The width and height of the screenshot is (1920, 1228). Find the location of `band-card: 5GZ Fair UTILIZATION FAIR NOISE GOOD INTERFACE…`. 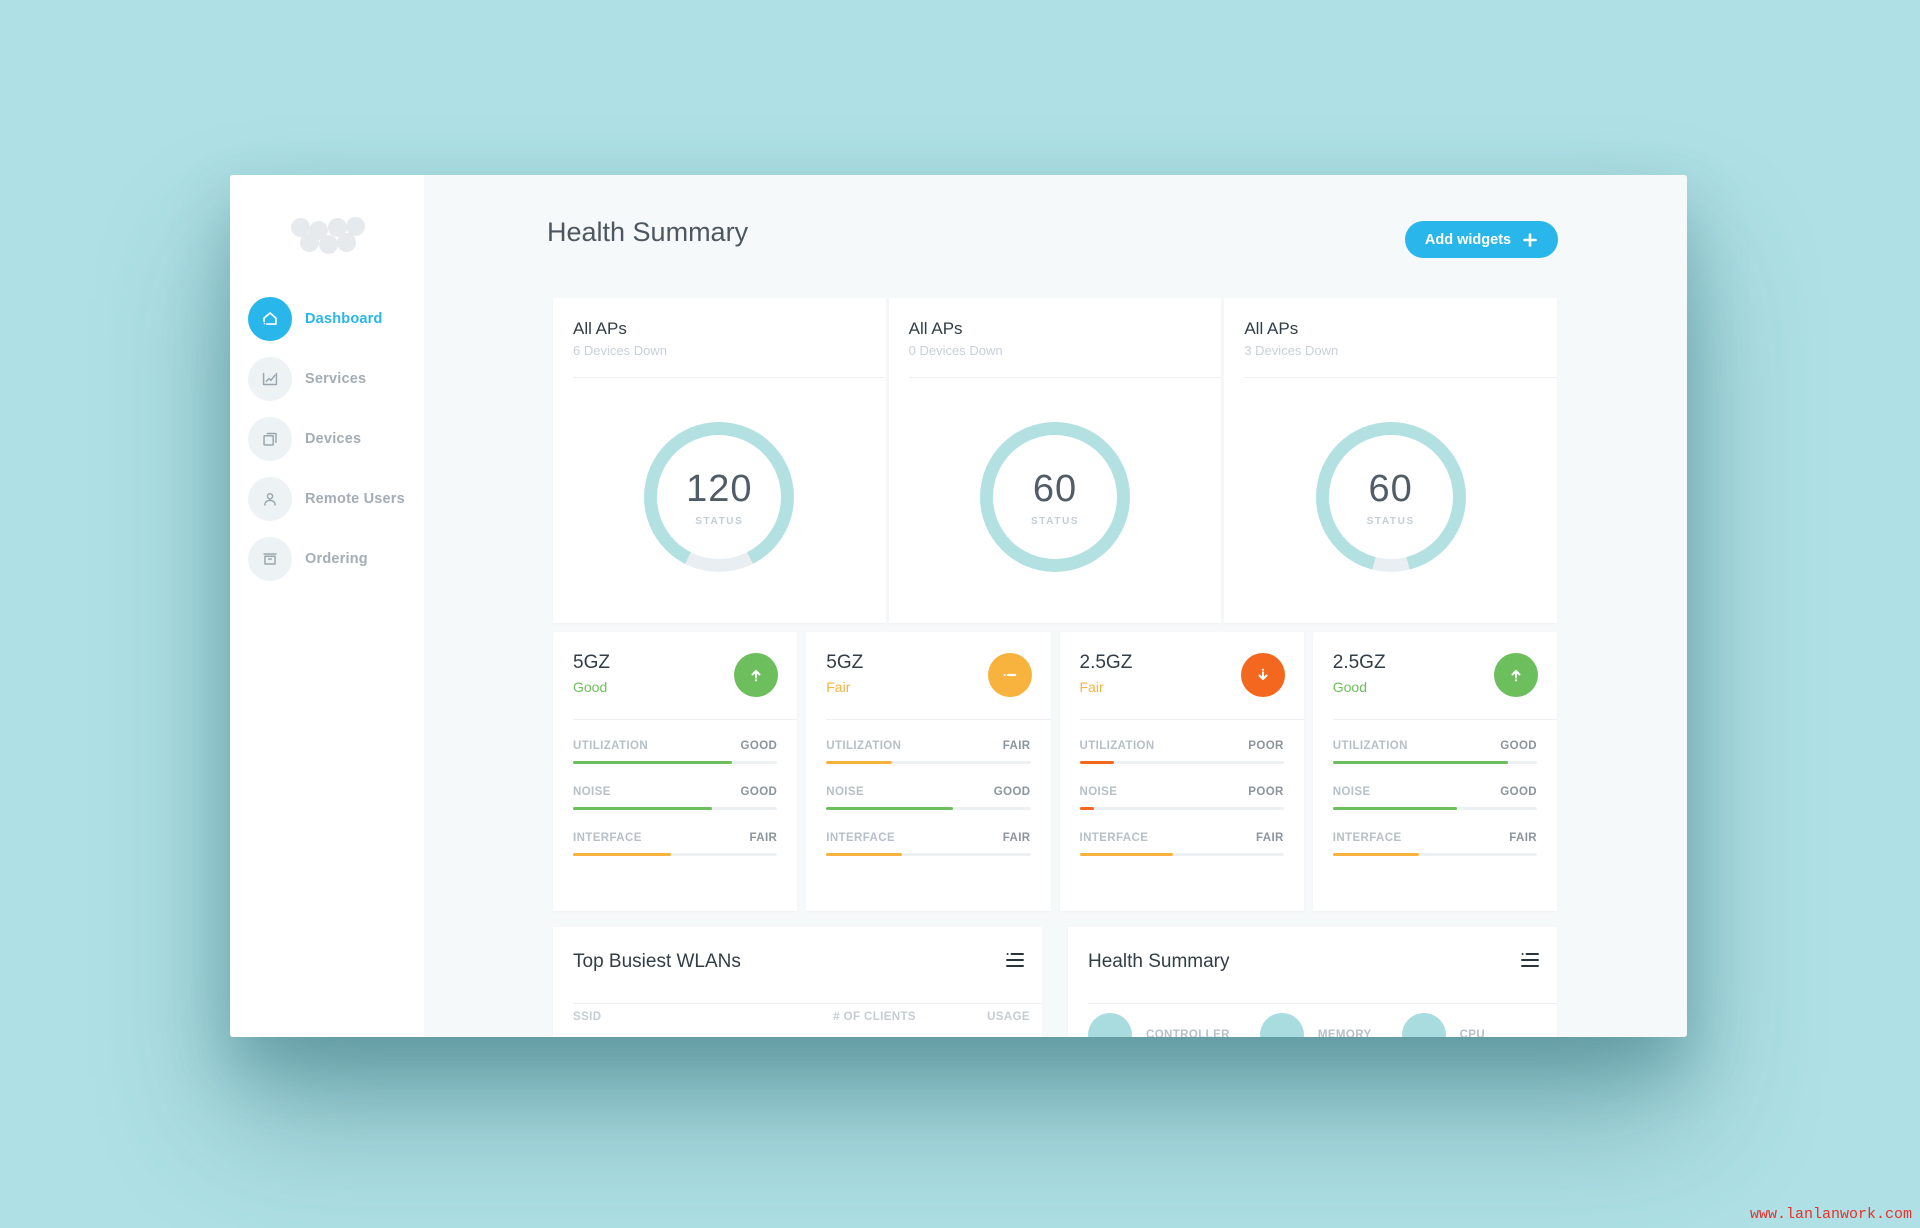

band-card: 5GZ Fair UTILIZATION FAIR NOISE GOOD INTERFACE… is located at coordinates (928, 771).